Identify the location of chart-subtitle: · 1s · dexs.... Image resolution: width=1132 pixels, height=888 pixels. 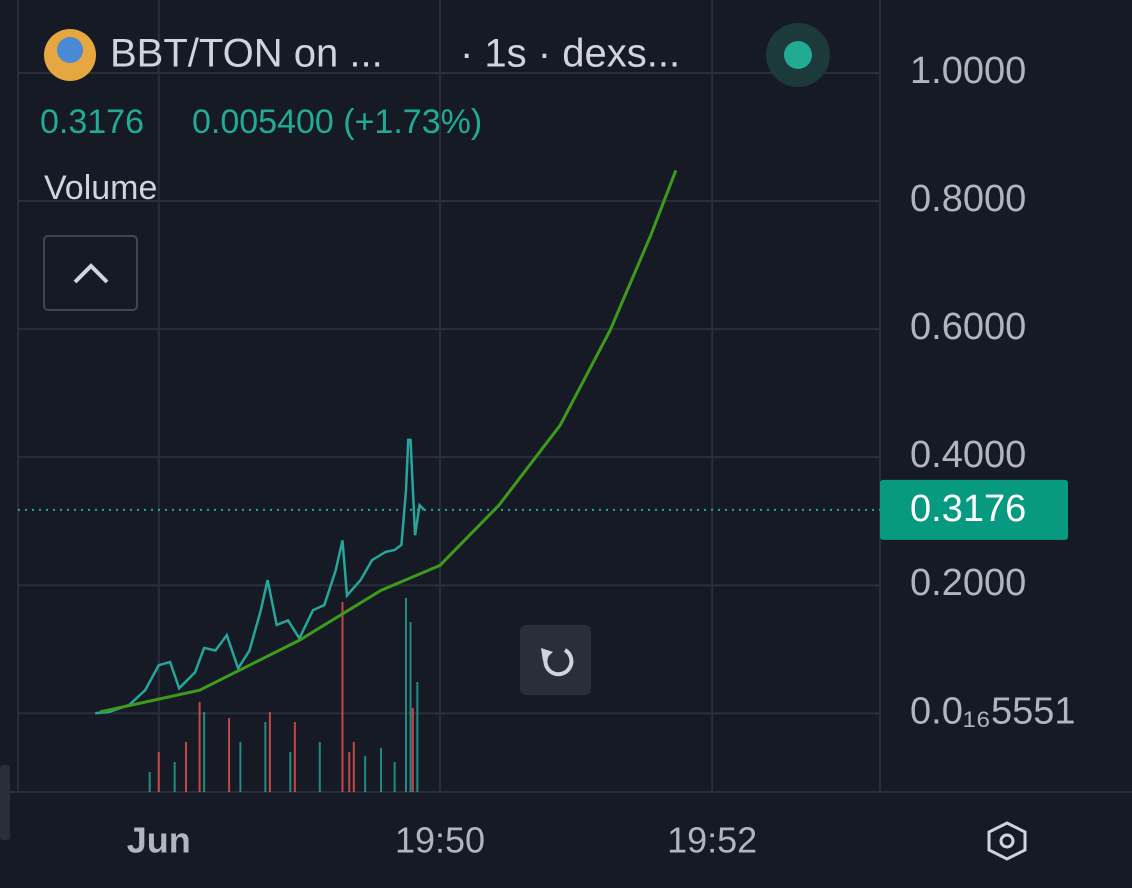
(570, 54).